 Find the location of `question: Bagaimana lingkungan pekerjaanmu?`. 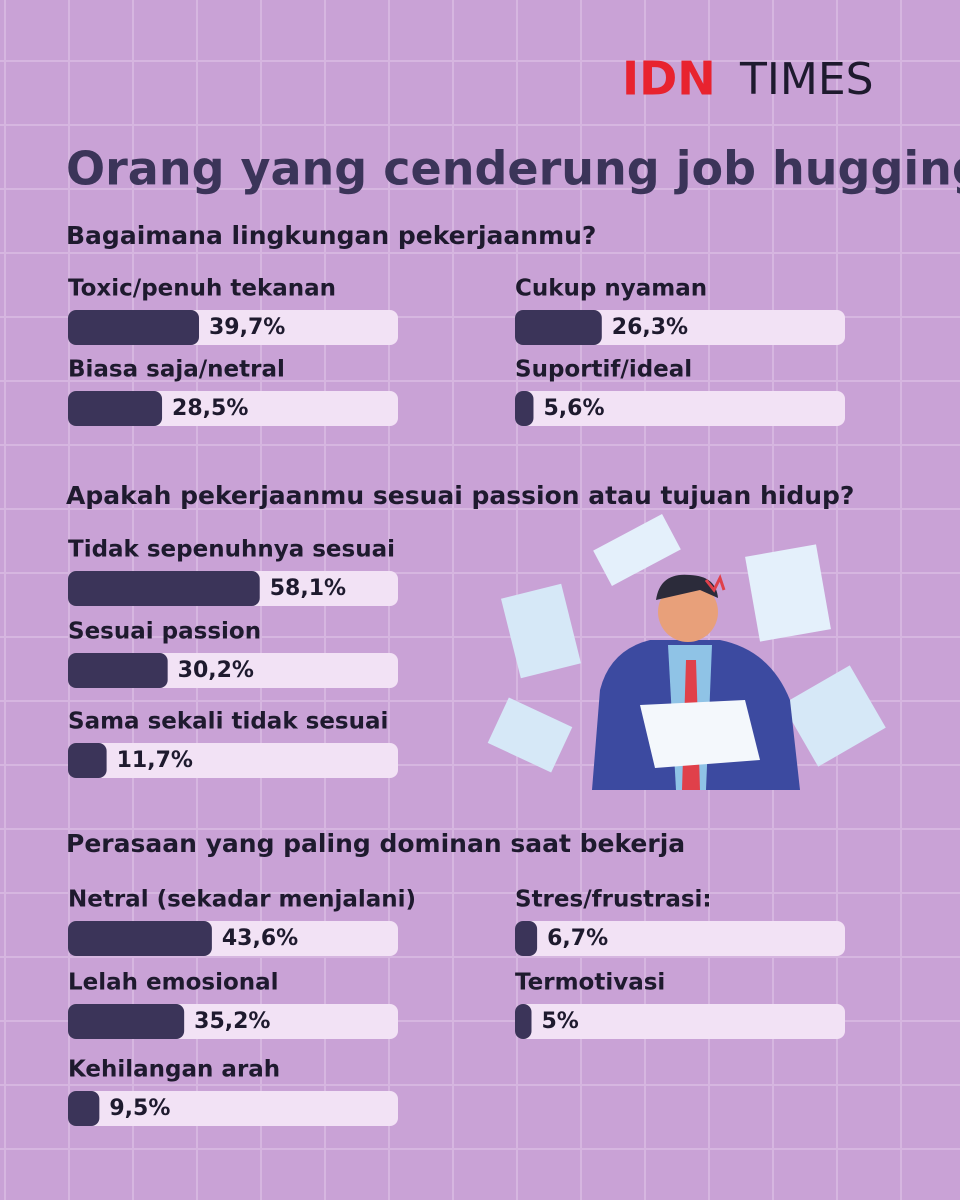

question: Bagaimana lingkungan pekerjaanmu? is located at coordinates (331, 235).